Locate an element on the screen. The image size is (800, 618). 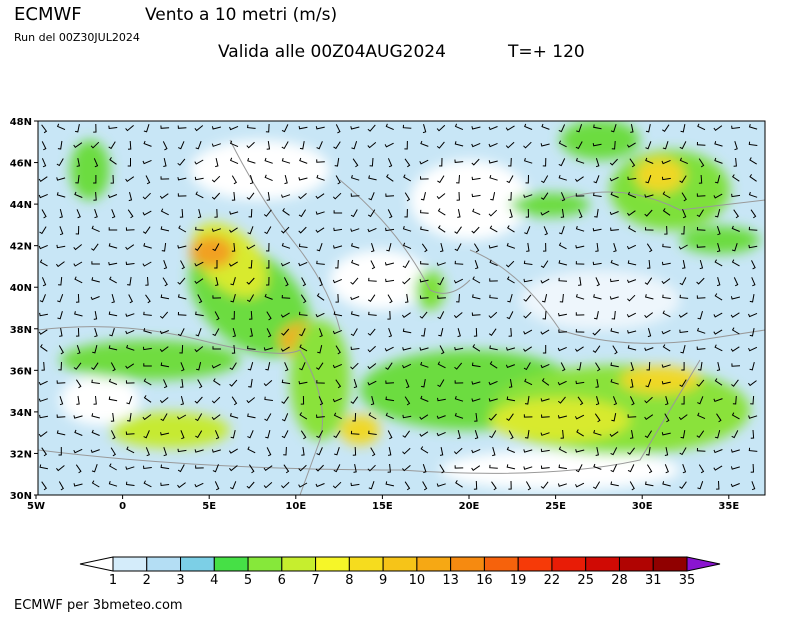
legend-label: 25 is located at coordinates (585, 580).